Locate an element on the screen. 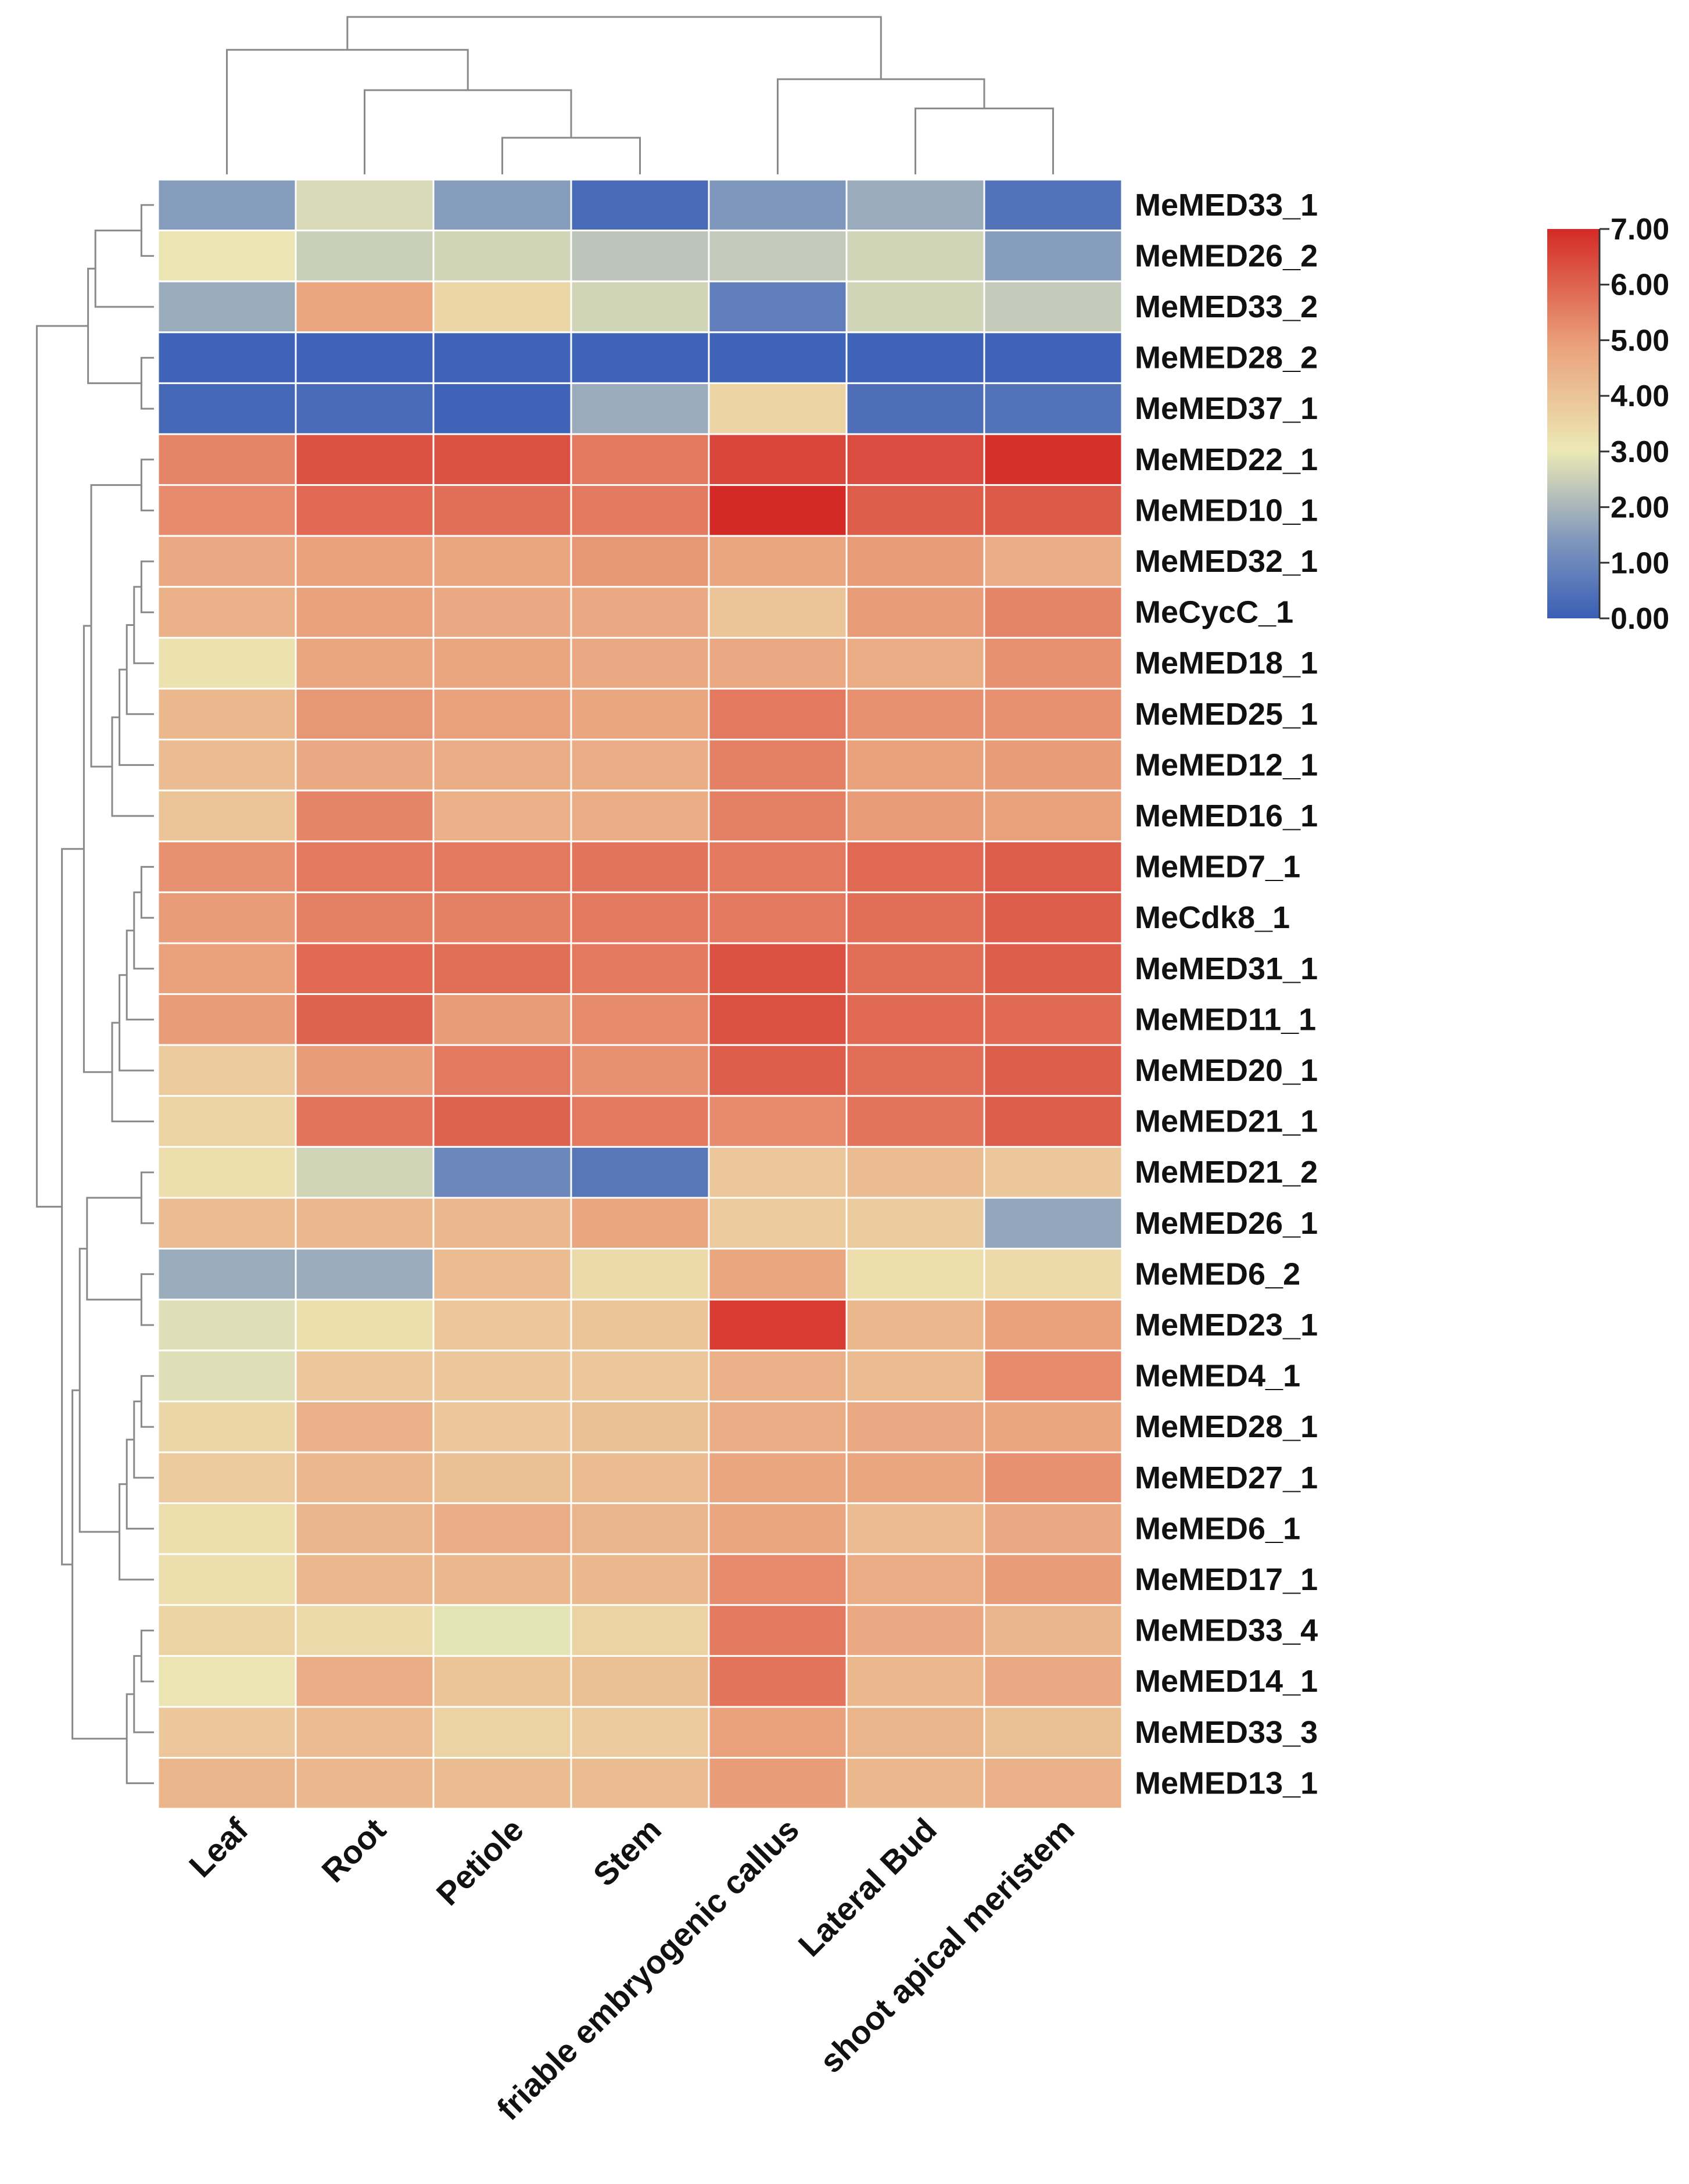  row-label: MeMED6_1 is located at coordinates (1217, 1529).